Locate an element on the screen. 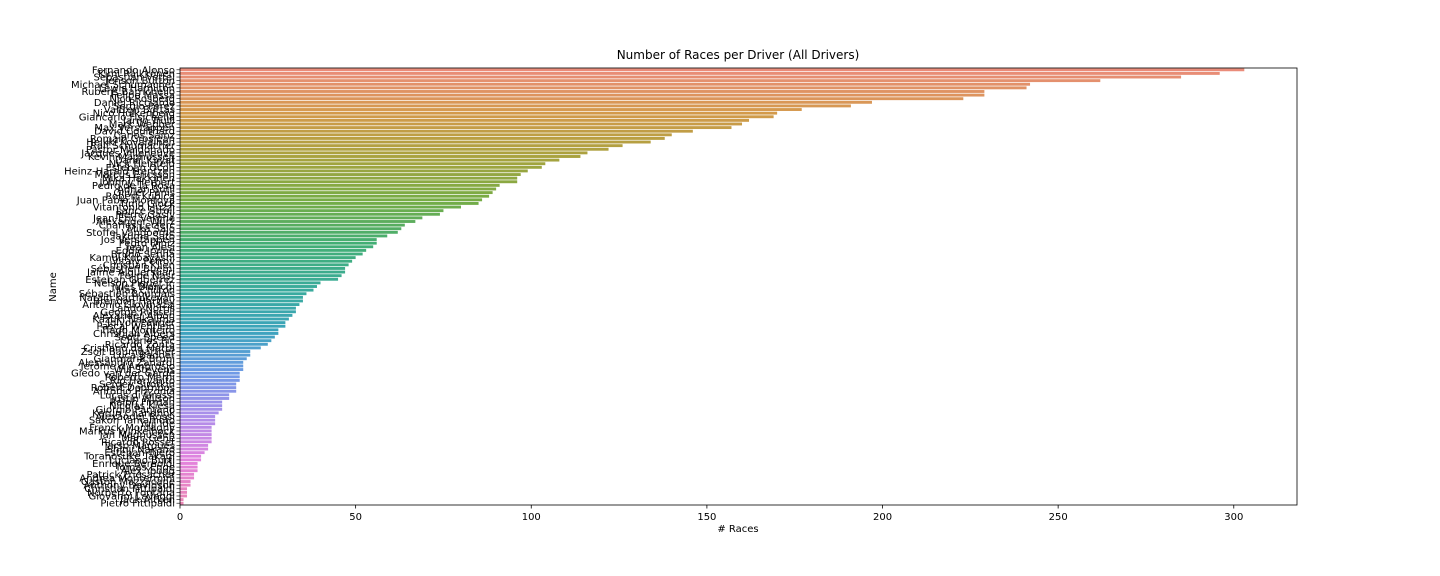  y-tick-label: Pascal Wehrlein is located at coordinates (136, 327).